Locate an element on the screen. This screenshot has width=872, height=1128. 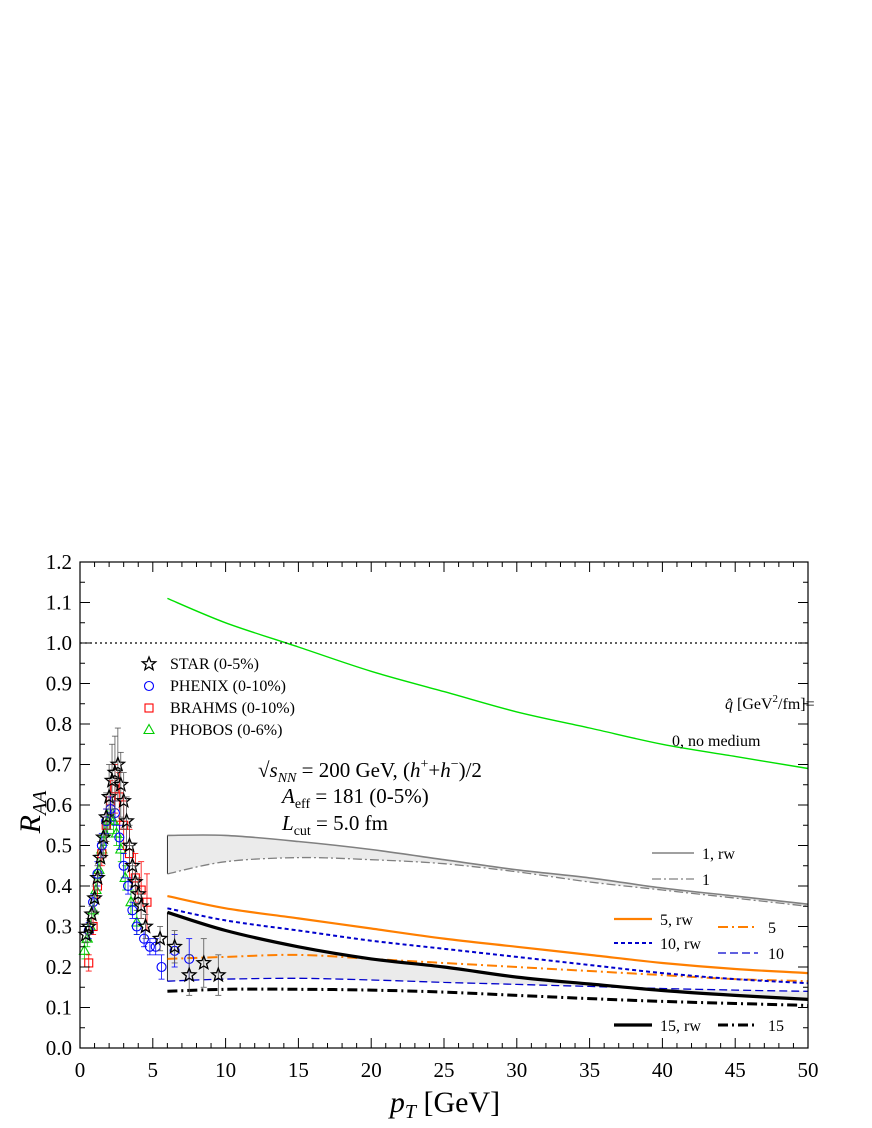
curve-legend-label: 5 is located at coordinates (772, 928).